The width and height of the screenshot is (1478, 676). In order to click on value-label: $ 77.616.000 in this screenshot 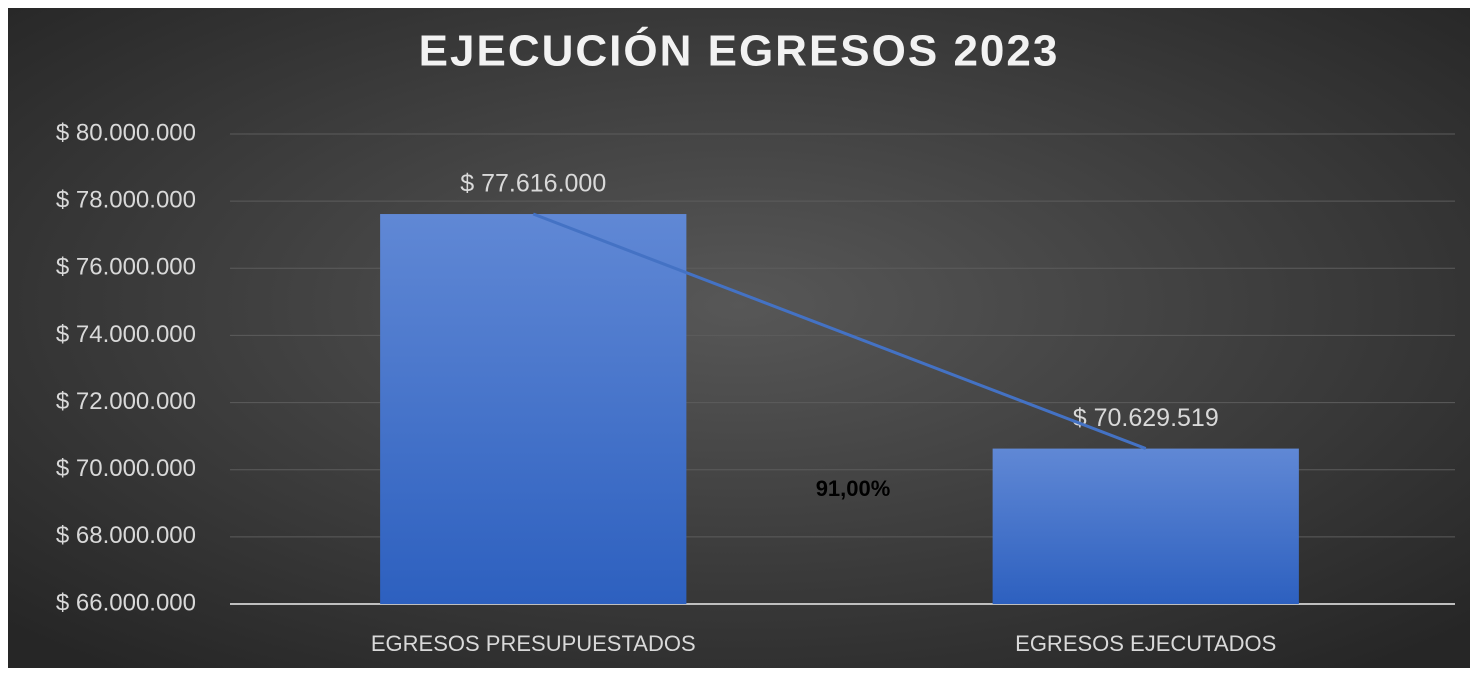, I will do `click(533, 184)`.